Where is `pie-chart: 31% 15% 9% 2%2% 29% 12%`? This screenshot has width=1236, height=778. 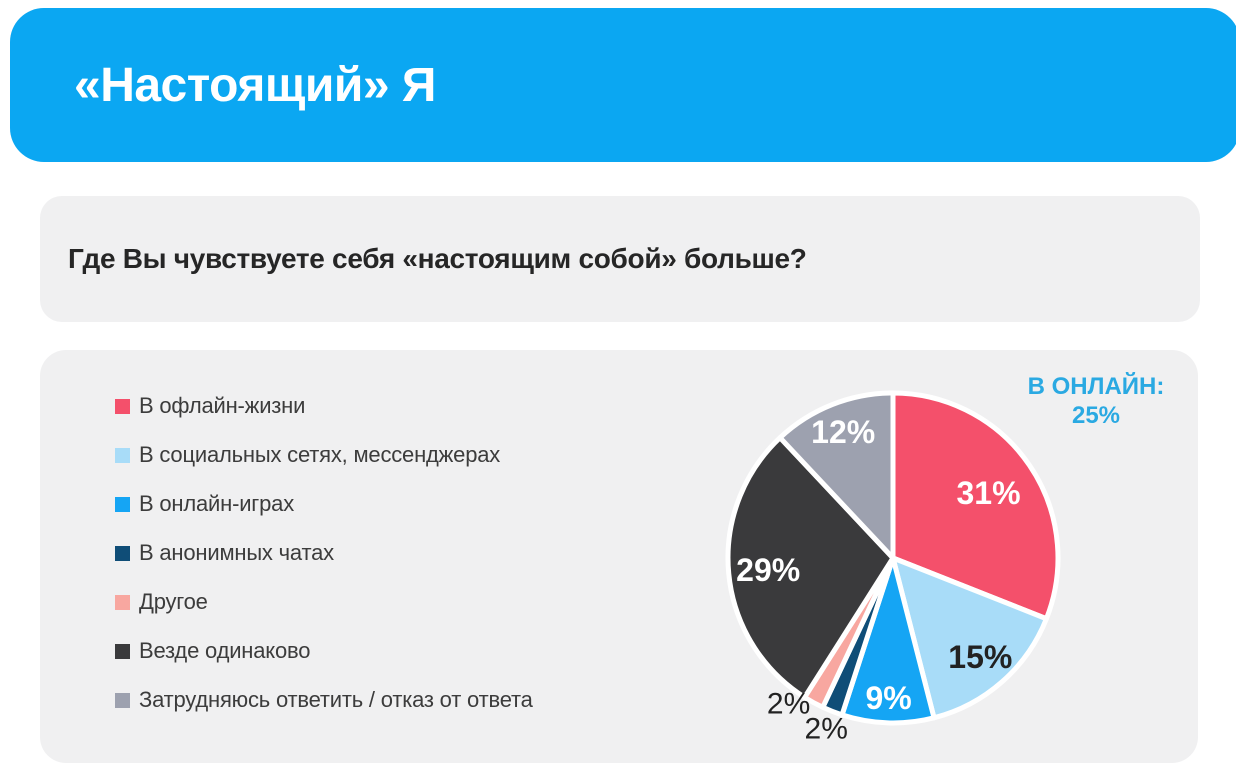 pie-chart: 31% 15% 9% 2%2% 29% 12% is located at coordinates (893, 567).